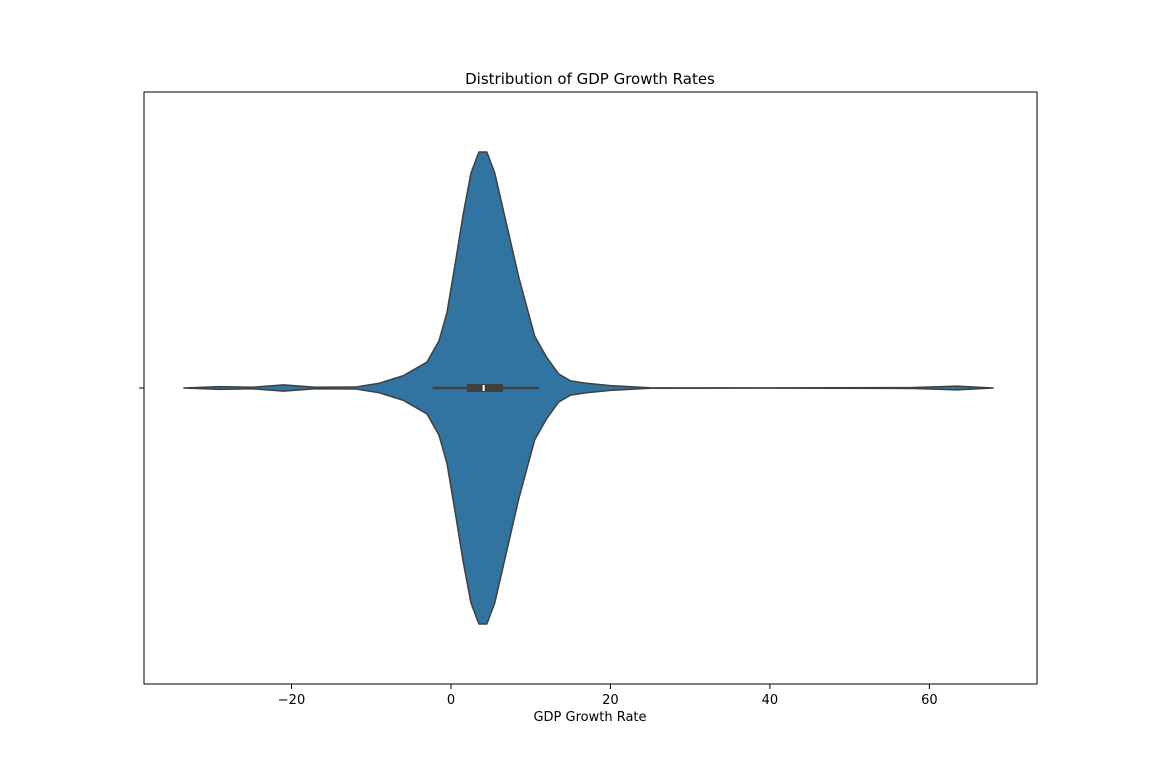  Describe the element at coordinates (291, 700) in the screenshot. I see `x-tick-label: −20` at that location.